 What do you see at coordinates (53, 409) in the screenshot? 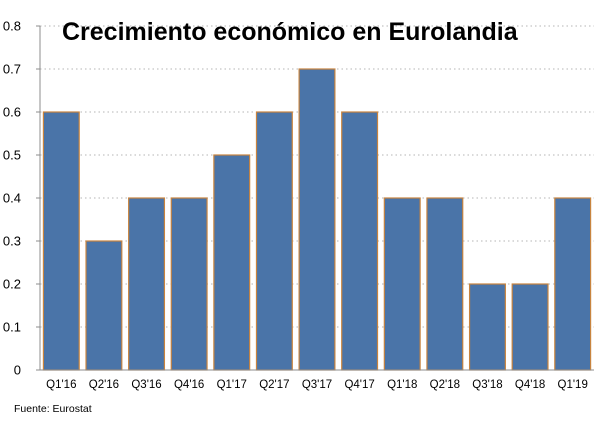
I see `source-note: Fuente: Eurostat` at bounding box center [53, 409].